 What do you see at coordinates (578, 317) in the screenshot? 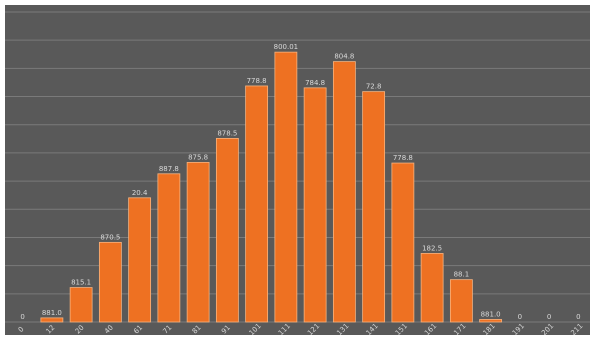
I see `data-label-19: 0` at bounding box center [578, 317].